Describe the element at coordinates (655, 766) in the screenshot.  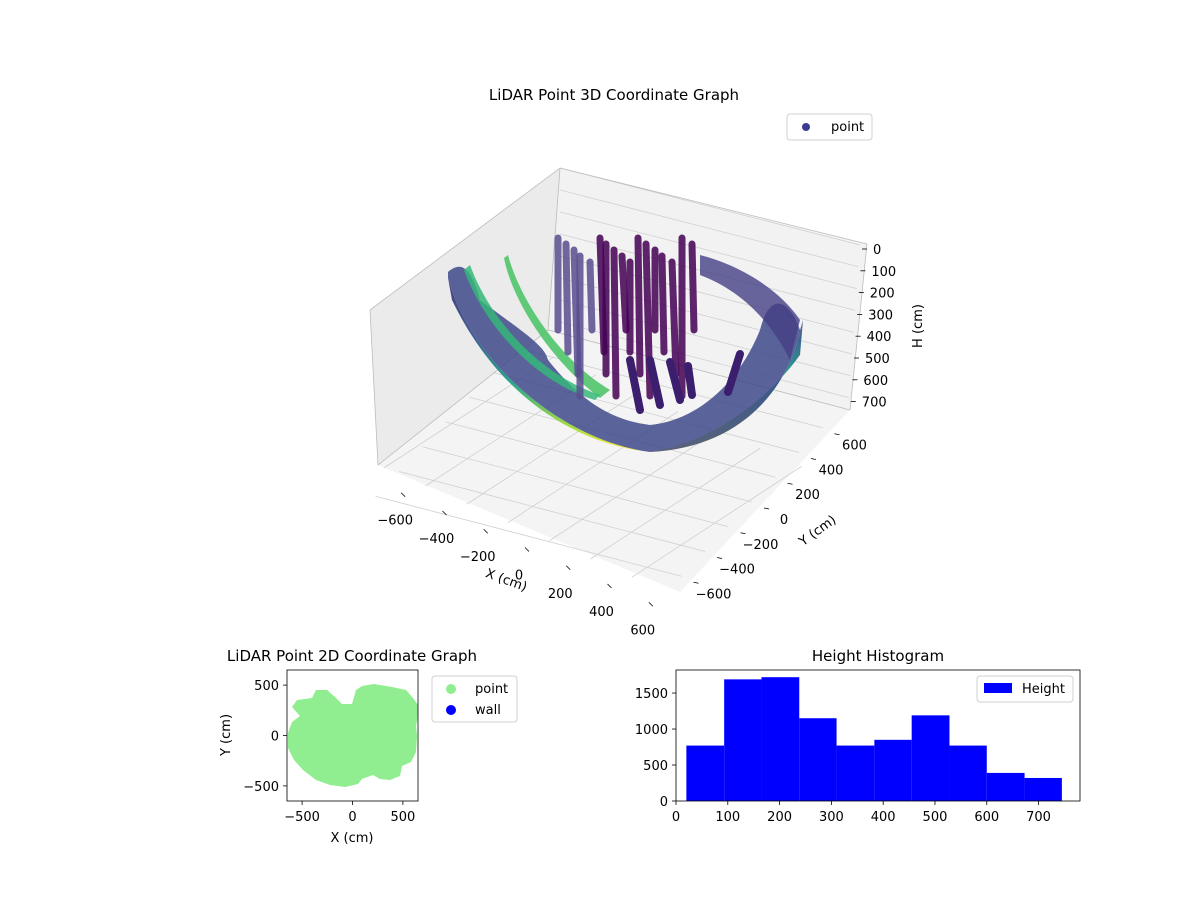
I see `y-tick-label-hist: 500` at that location.